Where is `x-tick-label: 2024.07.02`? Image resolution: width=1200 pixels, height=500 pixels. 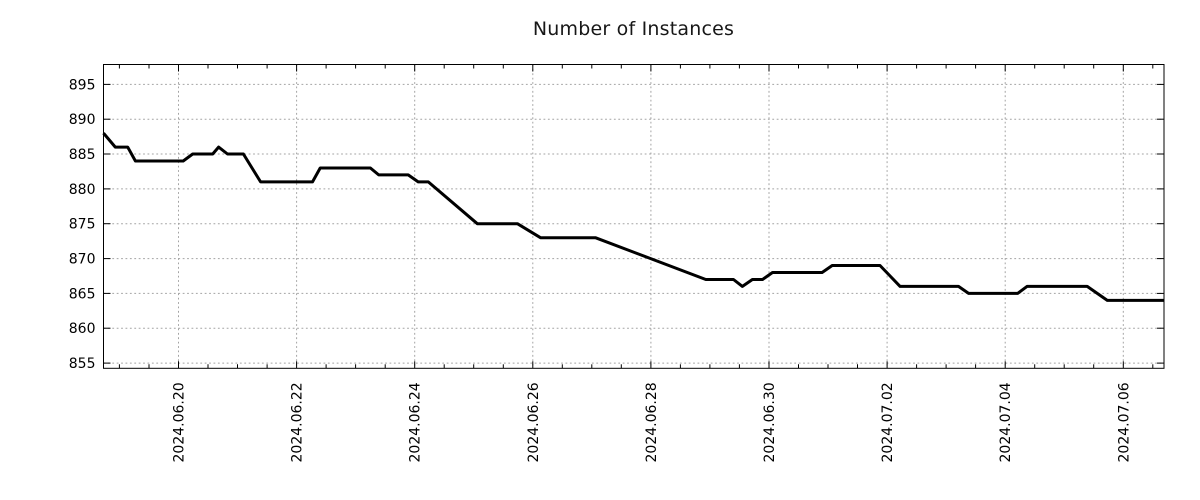 x-tick-label: 2024.07.02 is located at coordinates (888, 422).